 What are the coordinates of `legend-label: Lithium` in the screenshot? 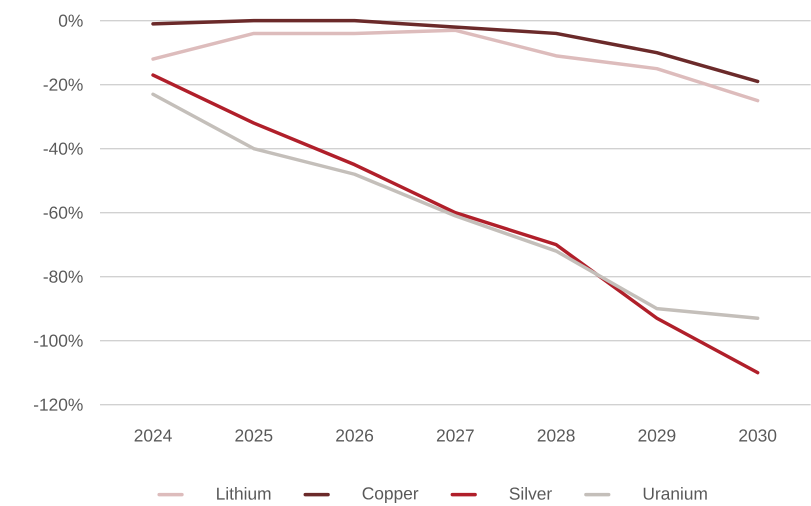 It's located at (243, 493).